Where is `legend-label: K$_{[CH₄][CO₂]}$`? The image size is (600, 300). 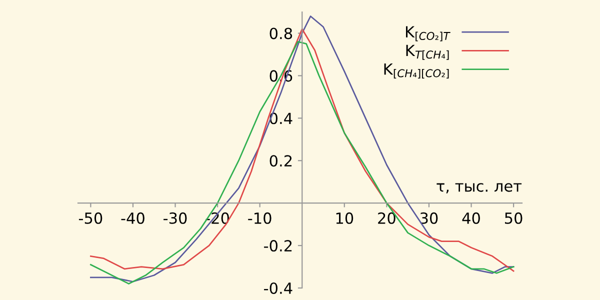
legend-label: K$_{[CH₄][CO₂]}$ is located at coordinates (416, 71).